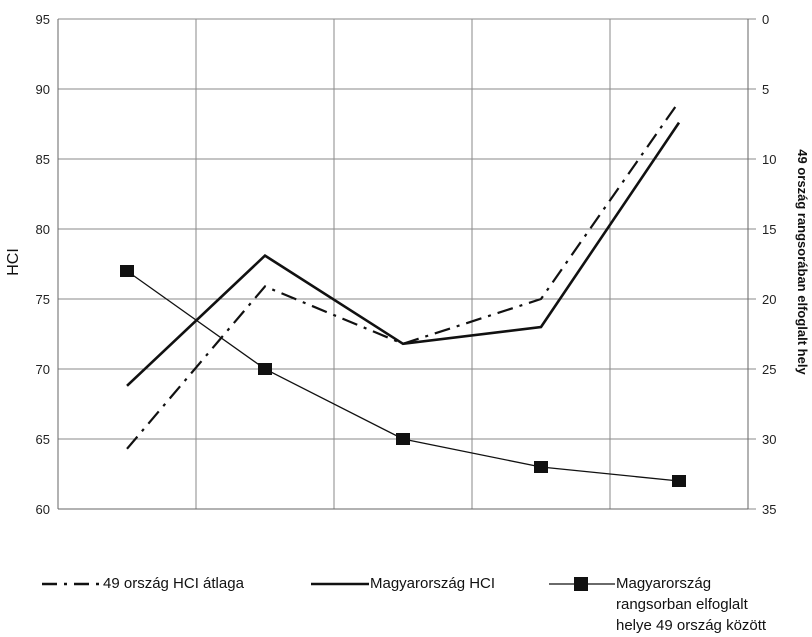  Describe the element at coordinates (266, 519) in the screenshot. I see `x-tick-label: 55–64 évesek` at that location.